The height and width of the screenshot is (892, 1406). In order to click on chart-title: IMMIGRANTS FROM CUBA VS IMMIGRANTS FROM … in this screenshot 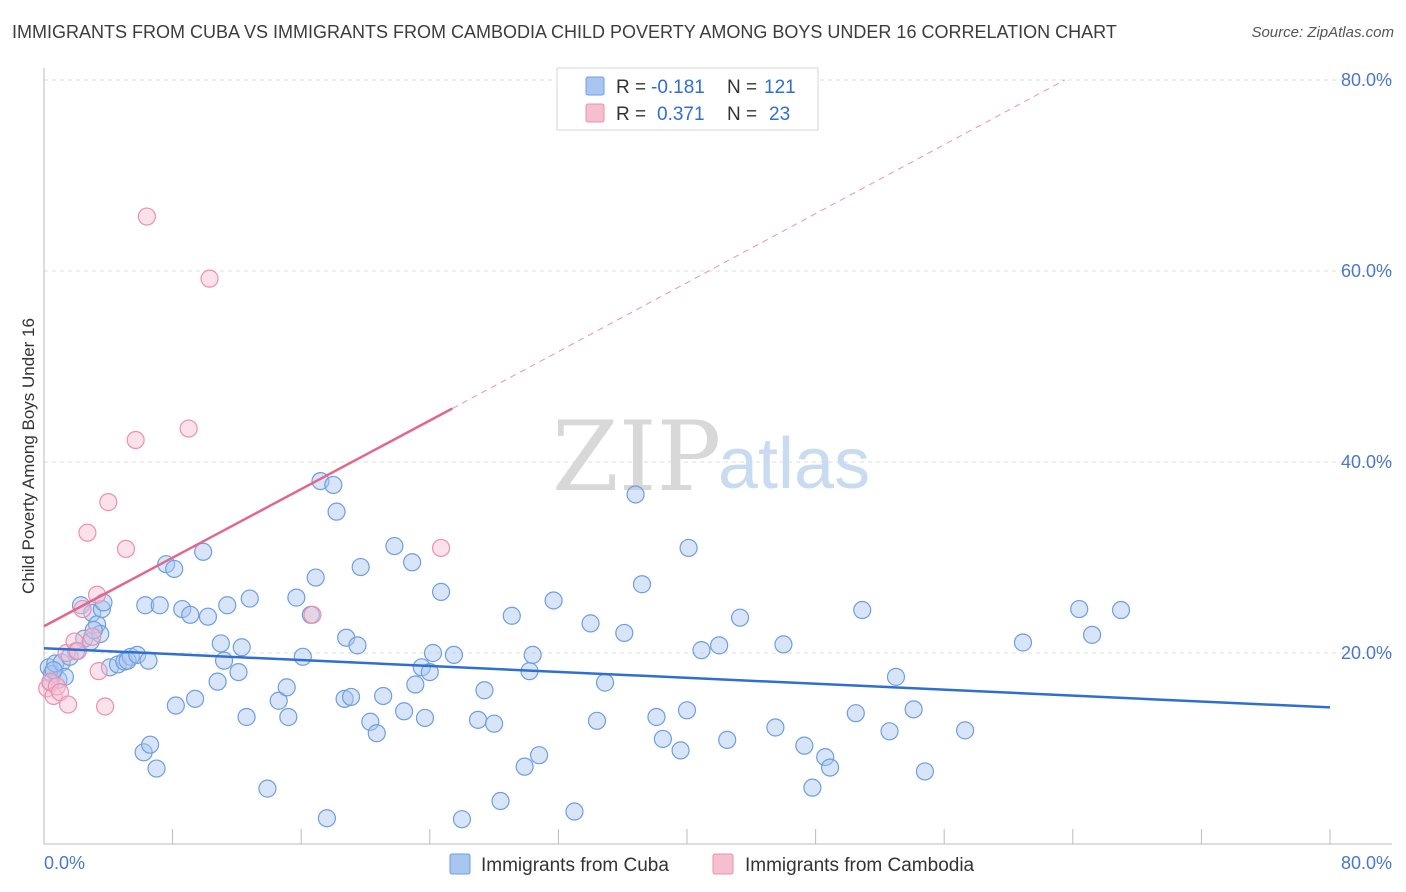, I will do `click(564, 32)`.